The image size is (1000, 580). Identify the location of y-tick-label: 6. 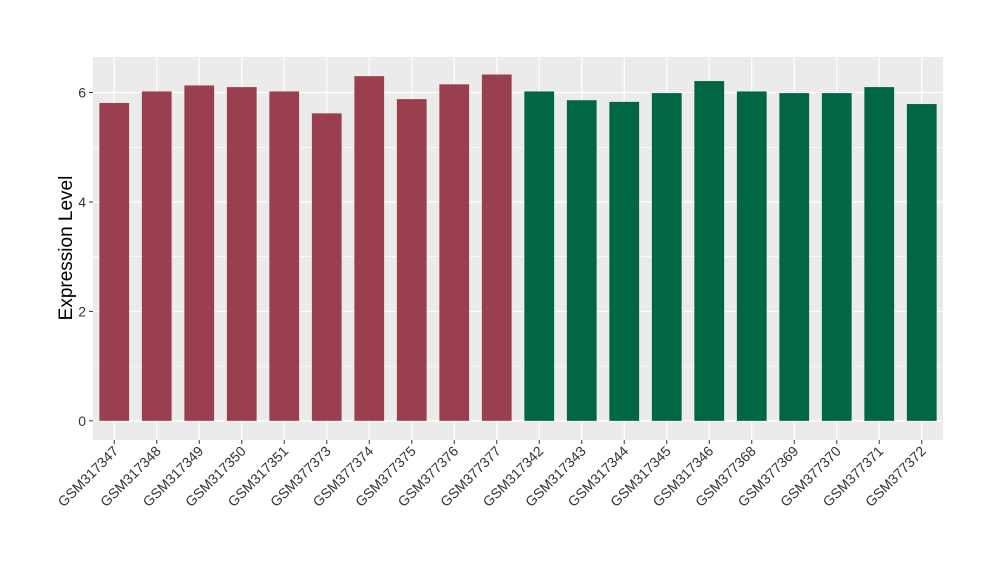
(82, 93).